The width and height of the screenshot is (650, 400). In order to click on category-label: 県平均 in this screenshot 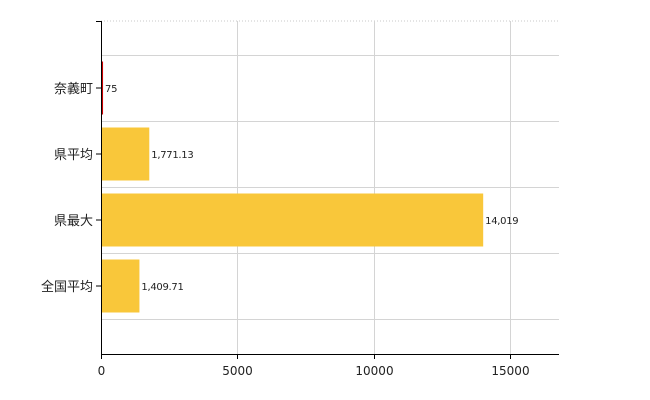, I will do `click(73, 155)`.